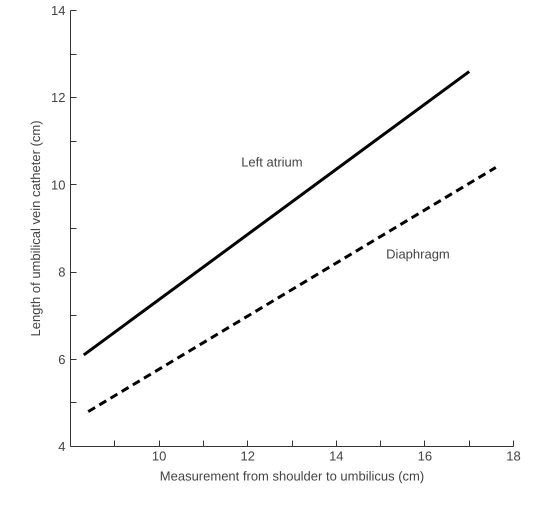  Describe the element at coordinates (159, 456) in the screenshot. I see `x-tick-label: 10` at that location.